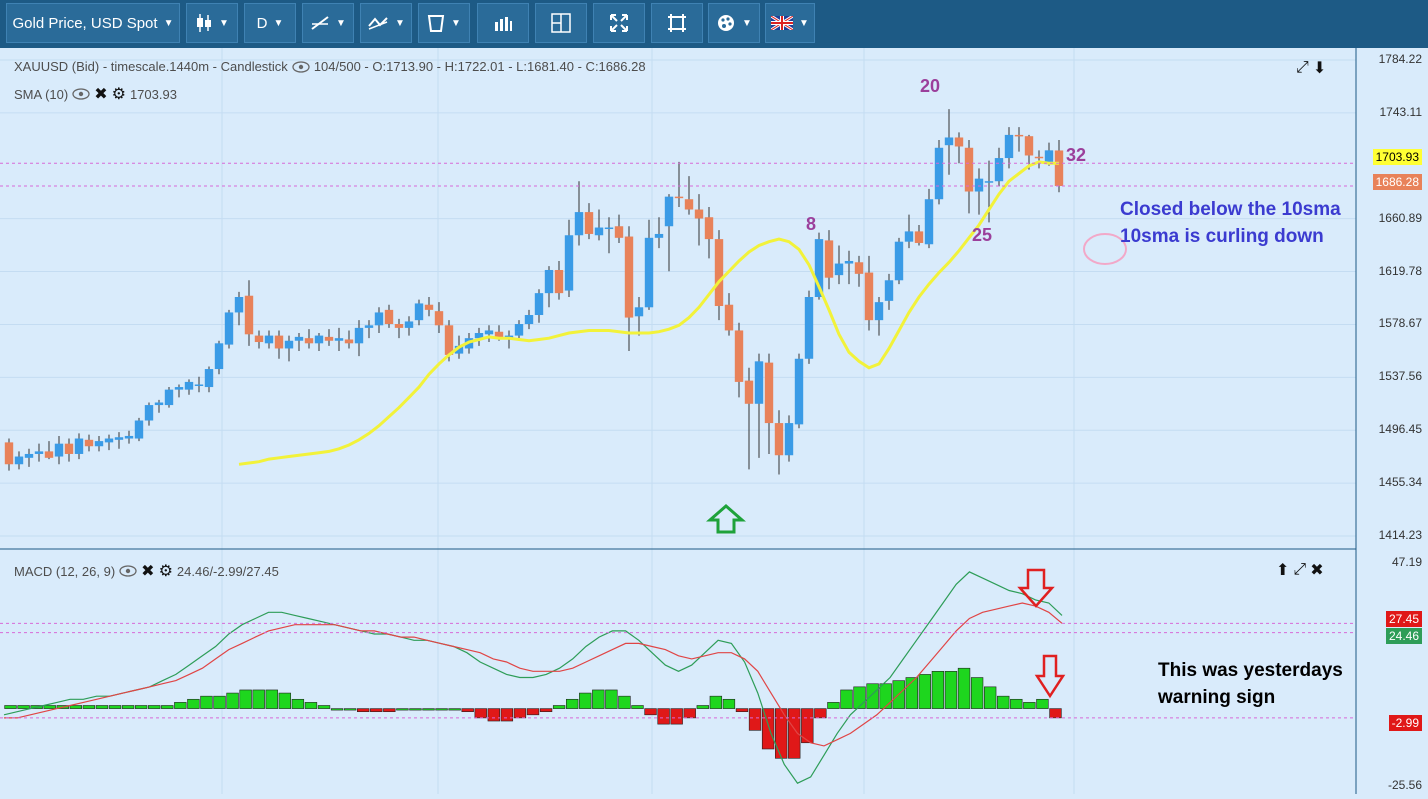 This screenshot has width=1428, height=799. I want to click on price-tick-label: 1619.78, so click(1400, 270).